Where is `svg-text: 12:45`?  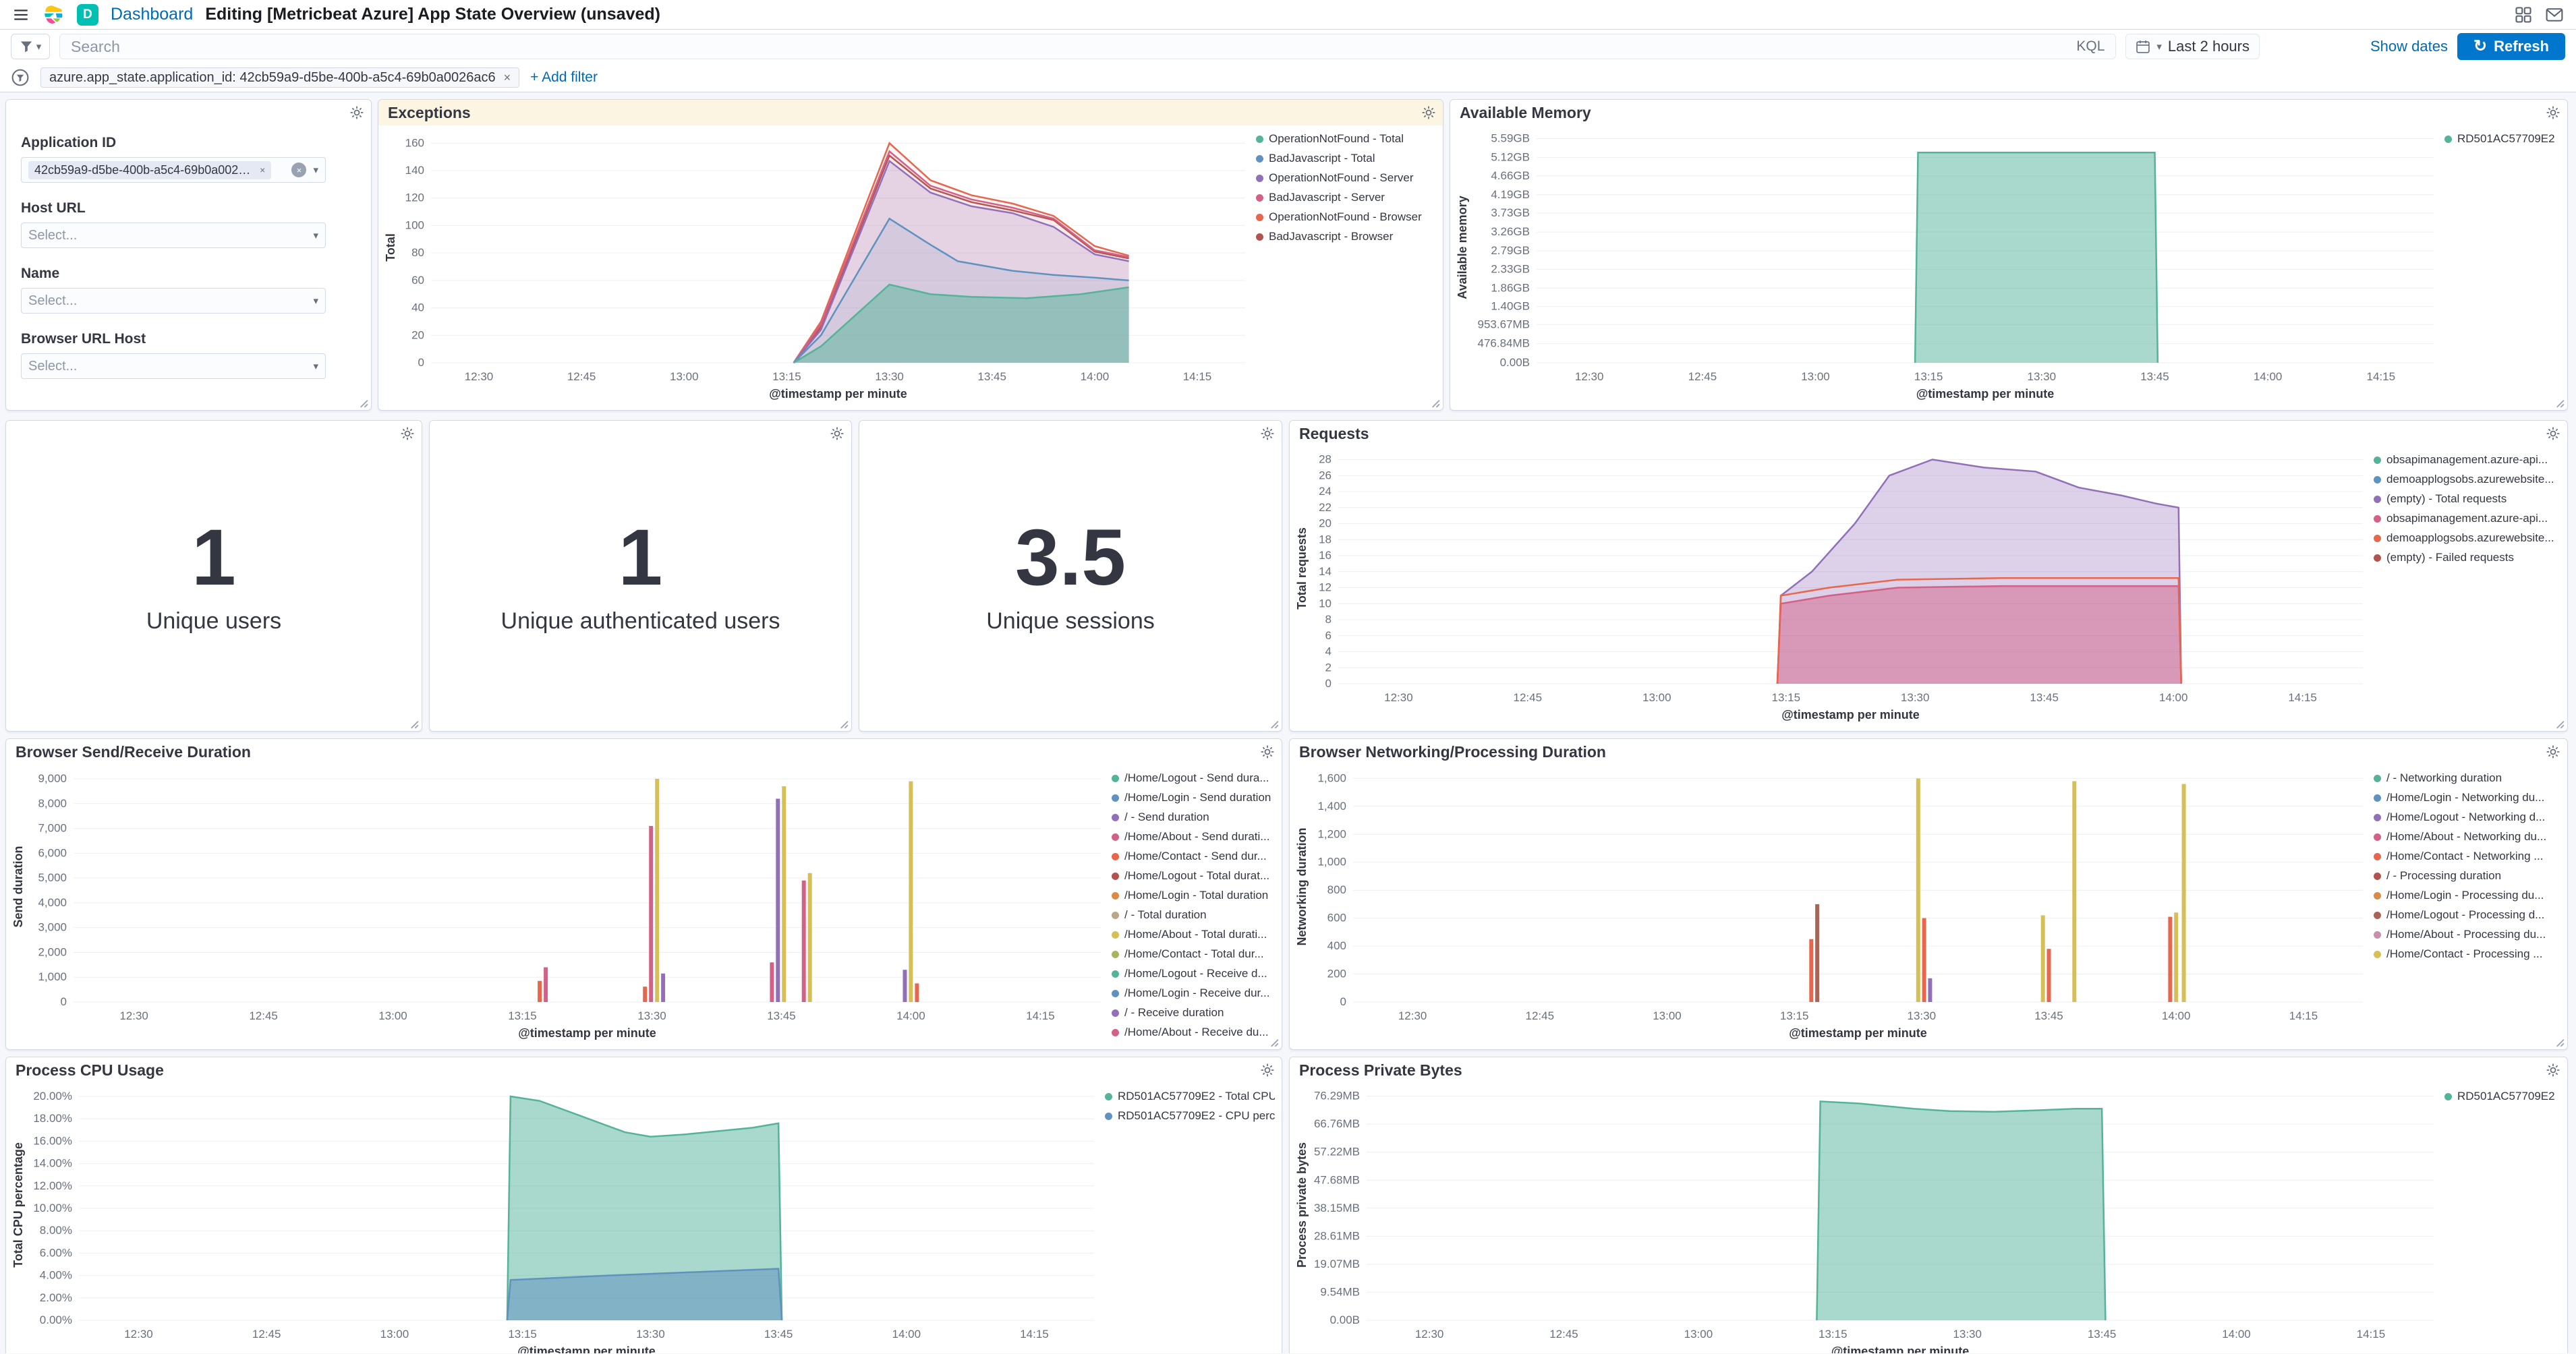
svg-text: 12:45 is located at coordinates (1563, 1334).